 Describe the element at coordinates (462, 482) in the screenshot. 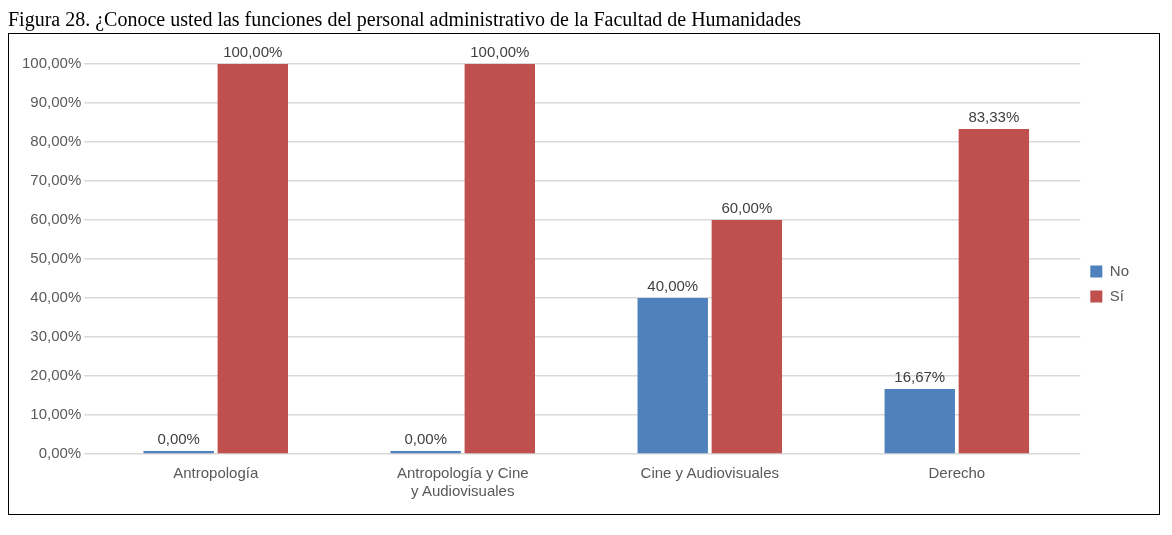

I see `x-tick-label: Antropología y Cine y Audiovisuales` at that location.